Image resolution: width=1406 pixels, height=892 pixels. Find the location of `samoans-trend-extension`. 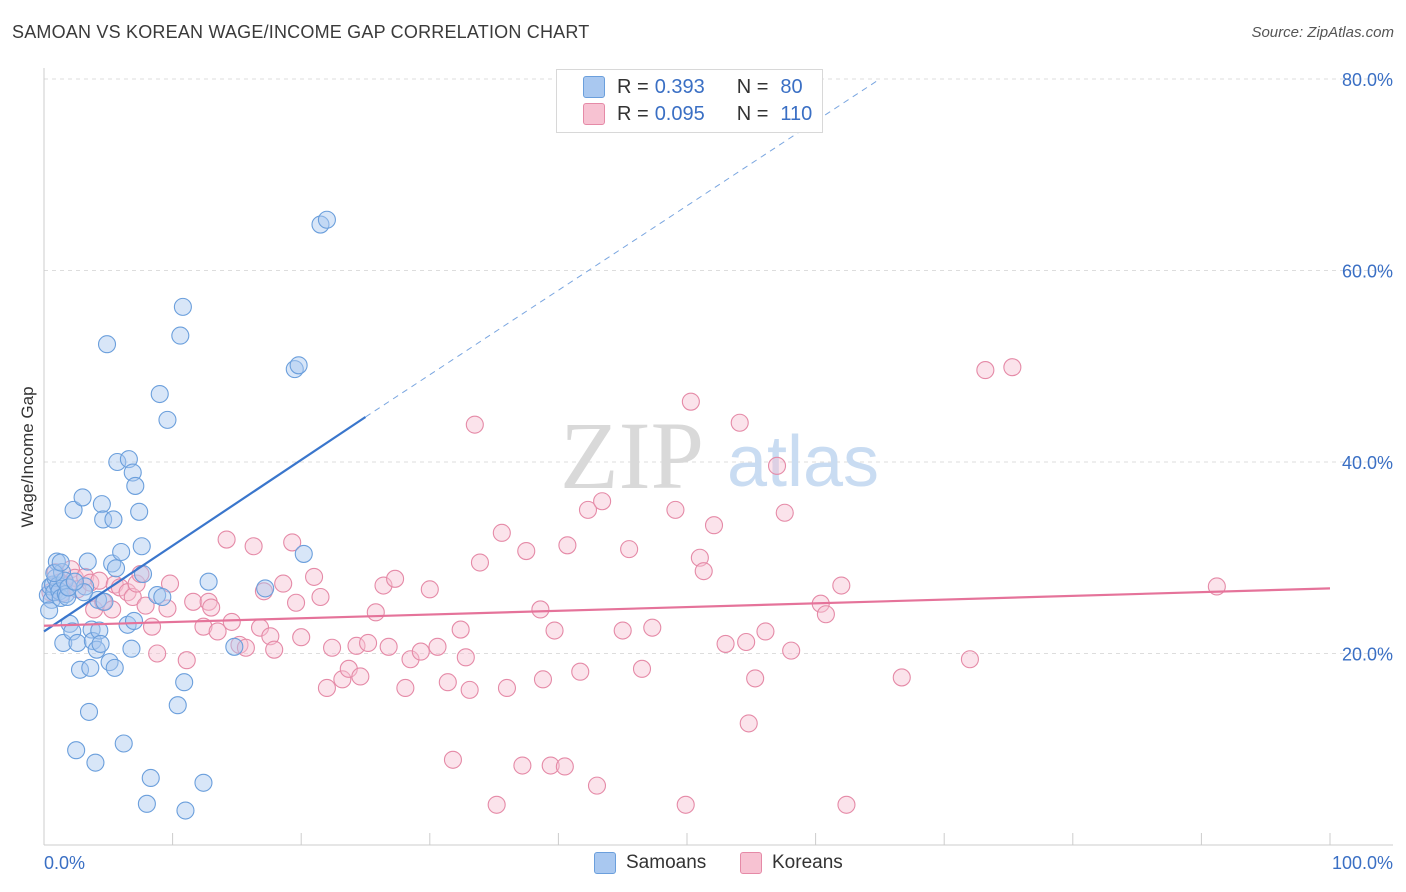

samoans-trend-extension is located at coordinates (623, 248).